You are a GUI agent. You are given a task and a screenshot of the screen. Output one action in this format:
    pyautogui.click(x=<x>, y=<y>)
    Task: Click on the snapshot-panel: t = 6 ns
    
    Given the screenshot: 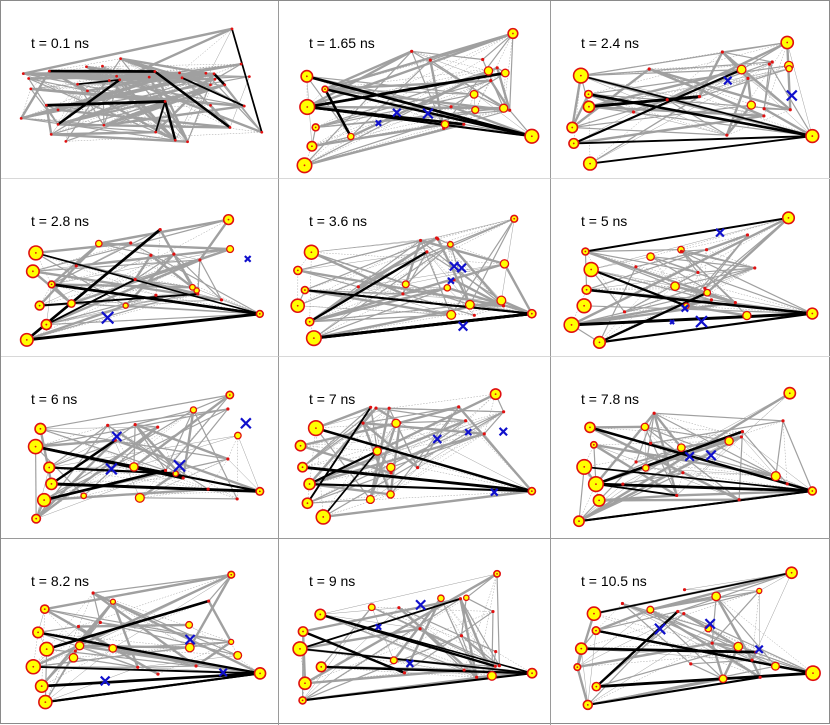 What is the action you would take?
    pyautogui.click(x=140, y=448)
    